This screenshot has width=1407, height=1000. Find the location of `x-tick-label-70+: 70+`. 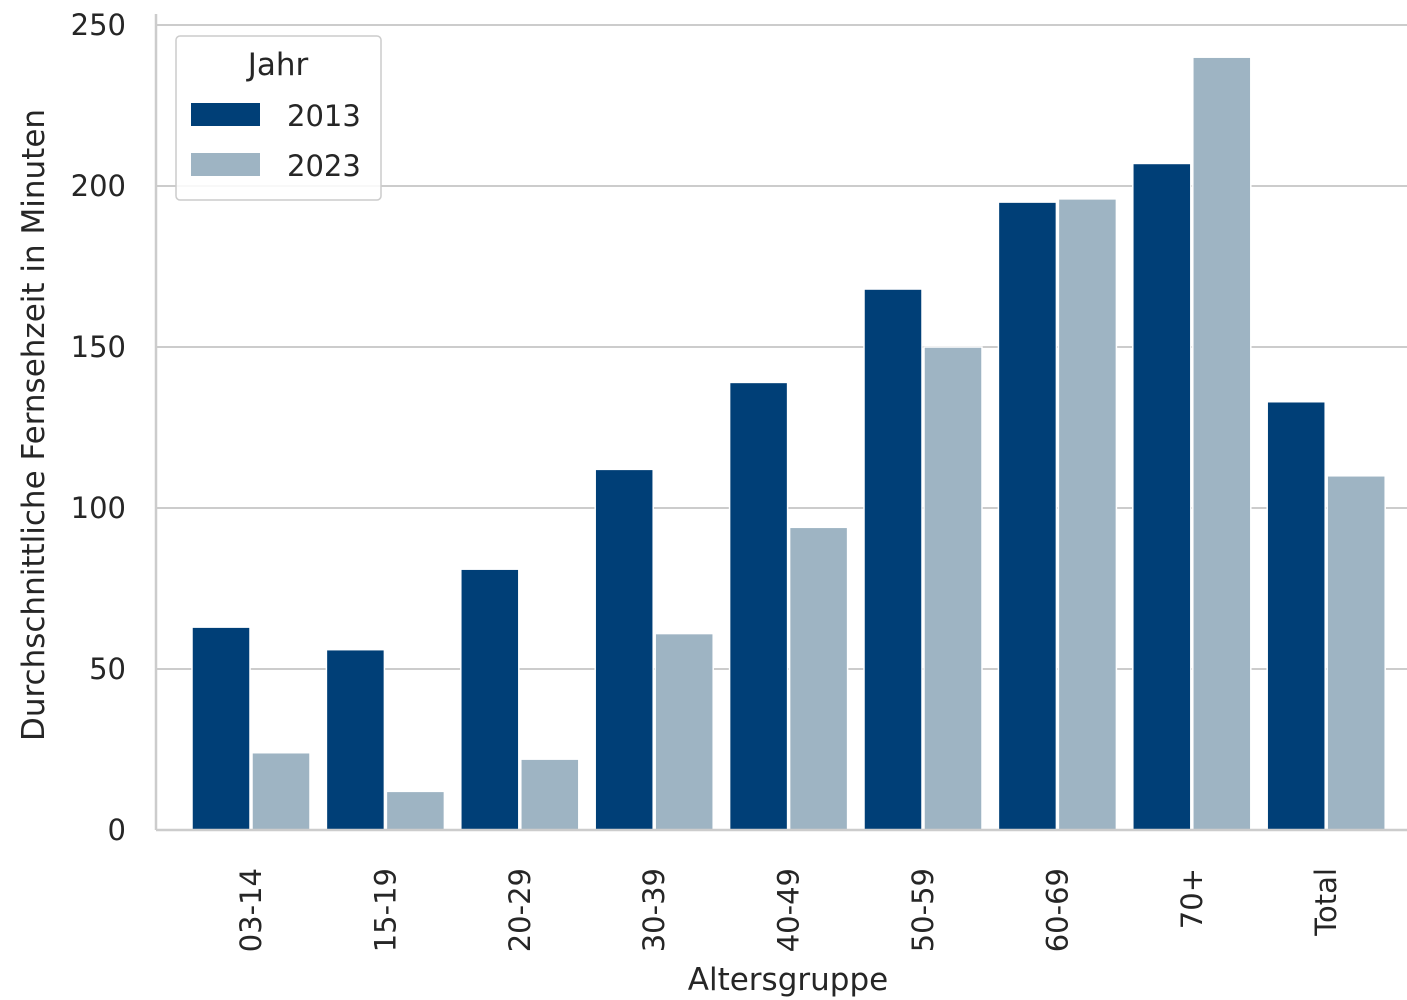

x-tick-label-70+: 70+ is located at coordinates (1192, 898).